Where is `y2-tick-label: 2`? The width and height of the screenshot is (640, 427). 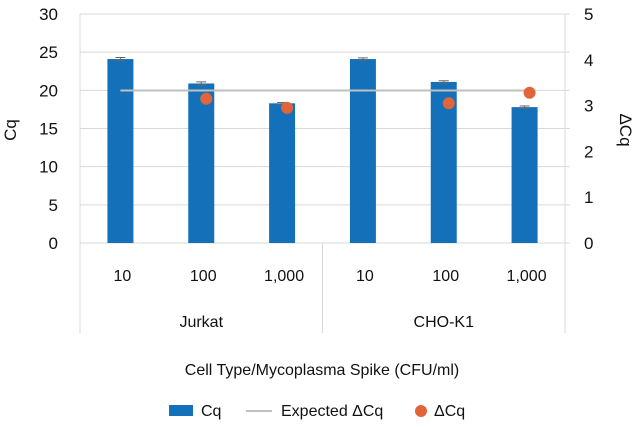
y2-tick-label: 2 is located at coordinates (588, 151).